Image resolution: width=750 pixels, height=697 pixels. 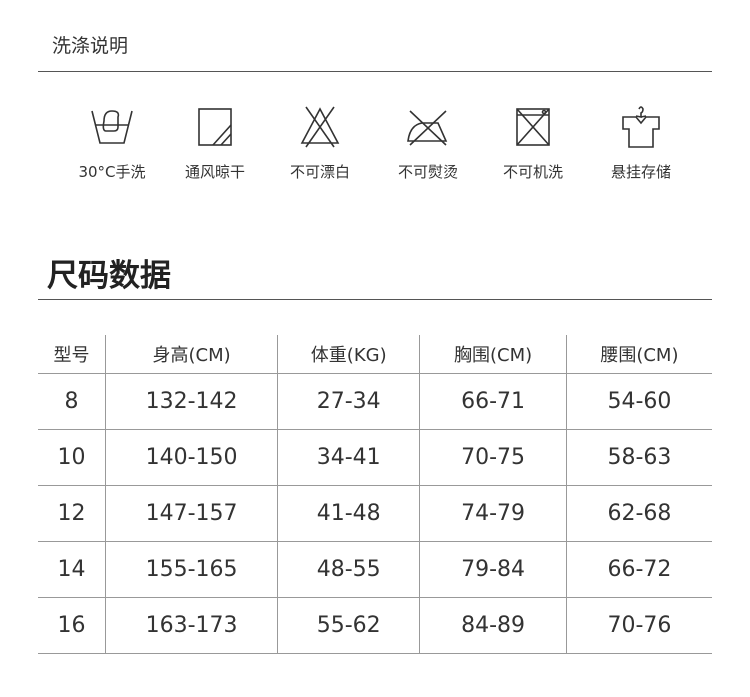 I want to click on care-item: 不可熨烫, so click(x=428, y=142).